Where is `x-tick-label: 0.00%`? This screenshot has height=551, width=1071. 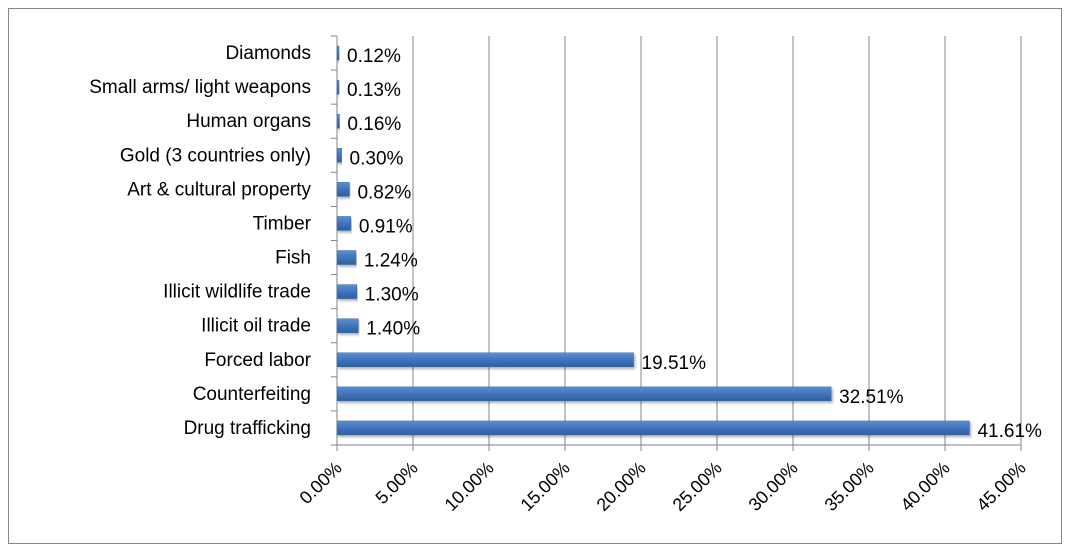 x-tick-label: 0.00% is located at coordinates (321, 483).